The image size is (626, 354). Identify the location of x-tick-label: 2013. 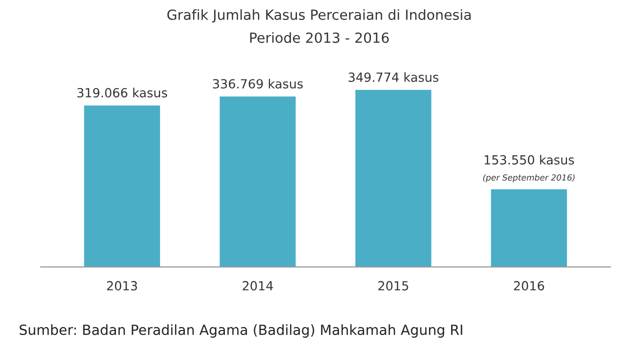
(122, 285).